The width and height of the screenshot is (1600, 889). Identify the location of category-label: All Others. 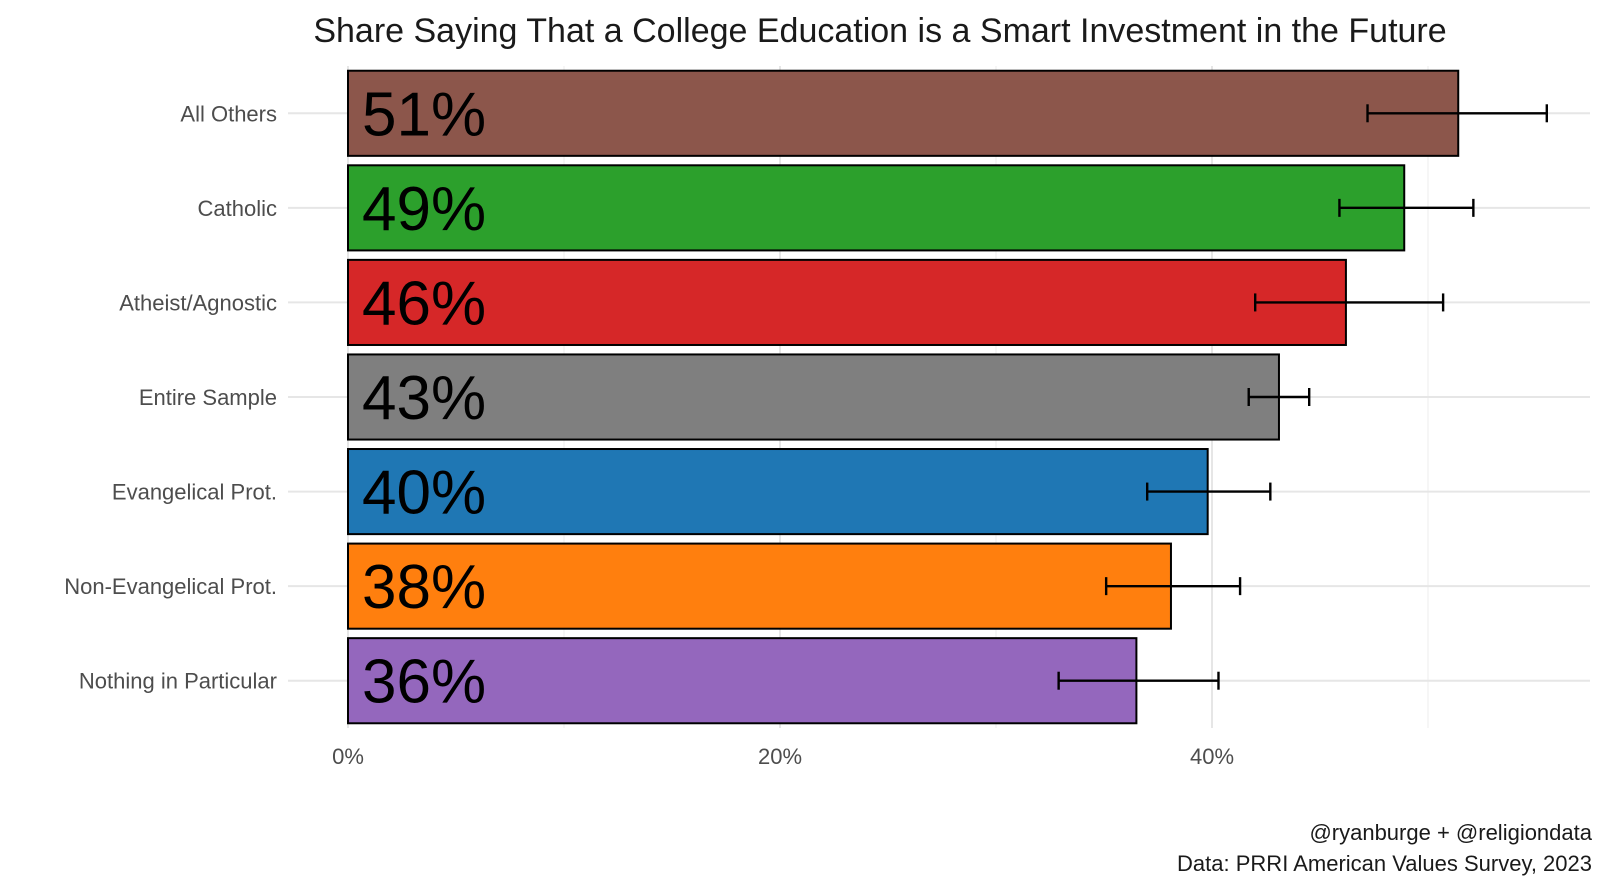
(228, 113).